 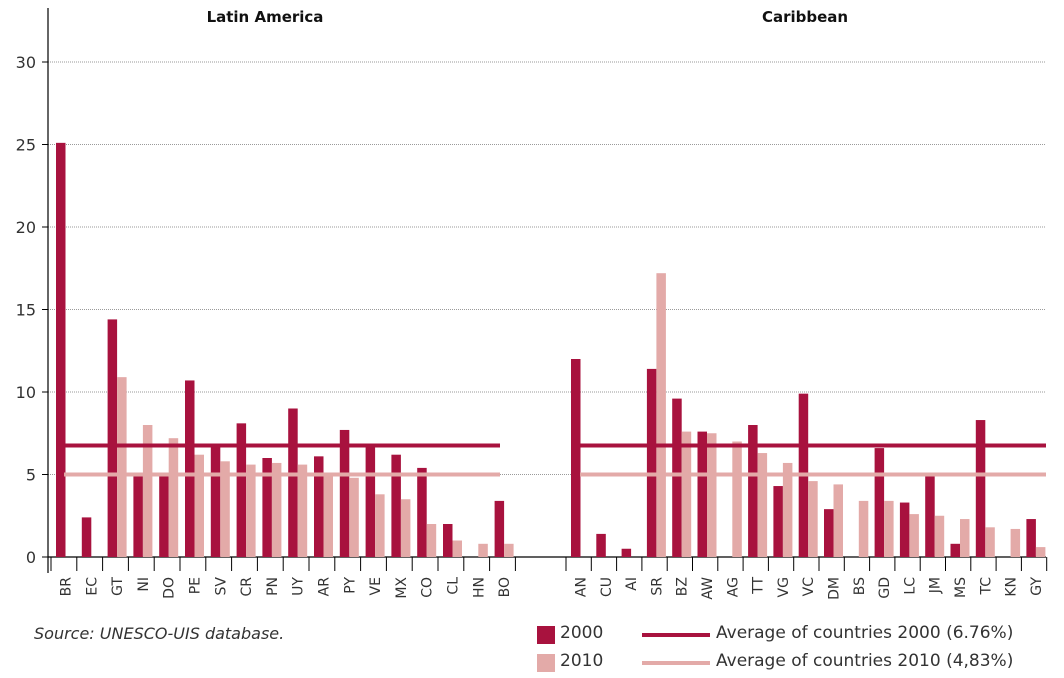 What do you see at coordinates (778, 521) in the screenshot?
I see `bar-2000-vg` at bounding box center [778, 521].